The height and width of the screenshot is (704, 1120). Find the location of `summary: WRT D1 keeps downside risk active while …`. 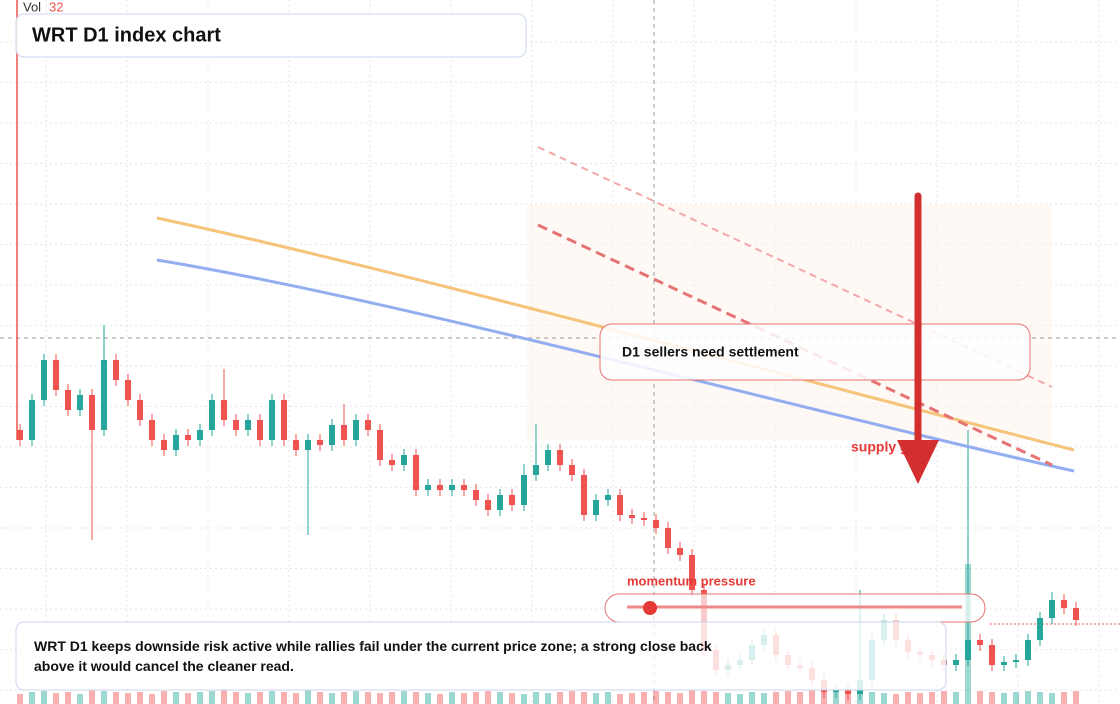

summary: WRT D1 keeps downside risk active while … is located at coordinates (373, 656).